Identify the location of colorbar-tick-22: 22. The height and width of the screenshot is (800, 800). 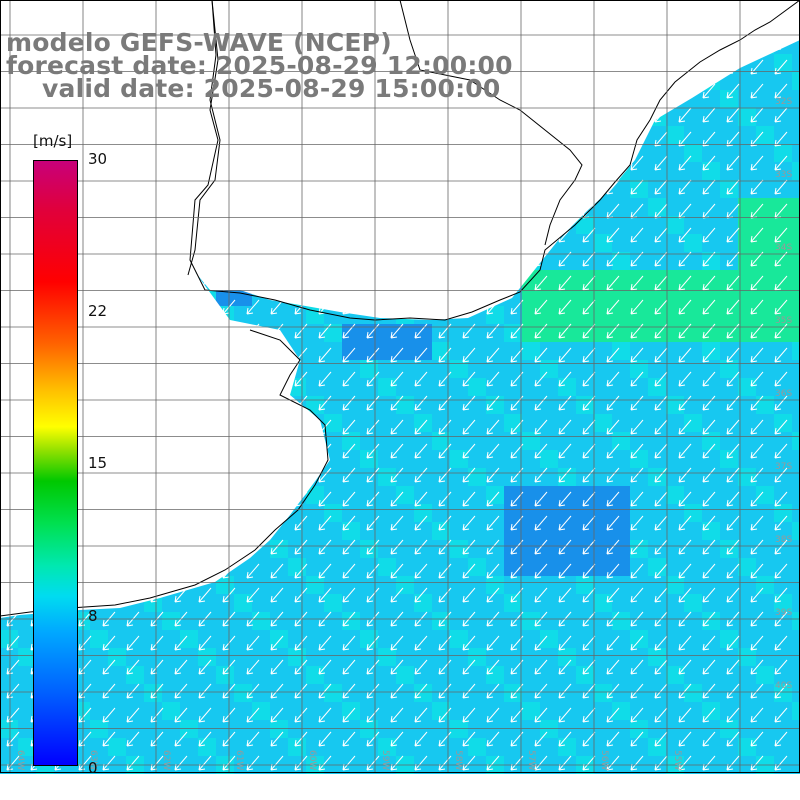
(98, 311).